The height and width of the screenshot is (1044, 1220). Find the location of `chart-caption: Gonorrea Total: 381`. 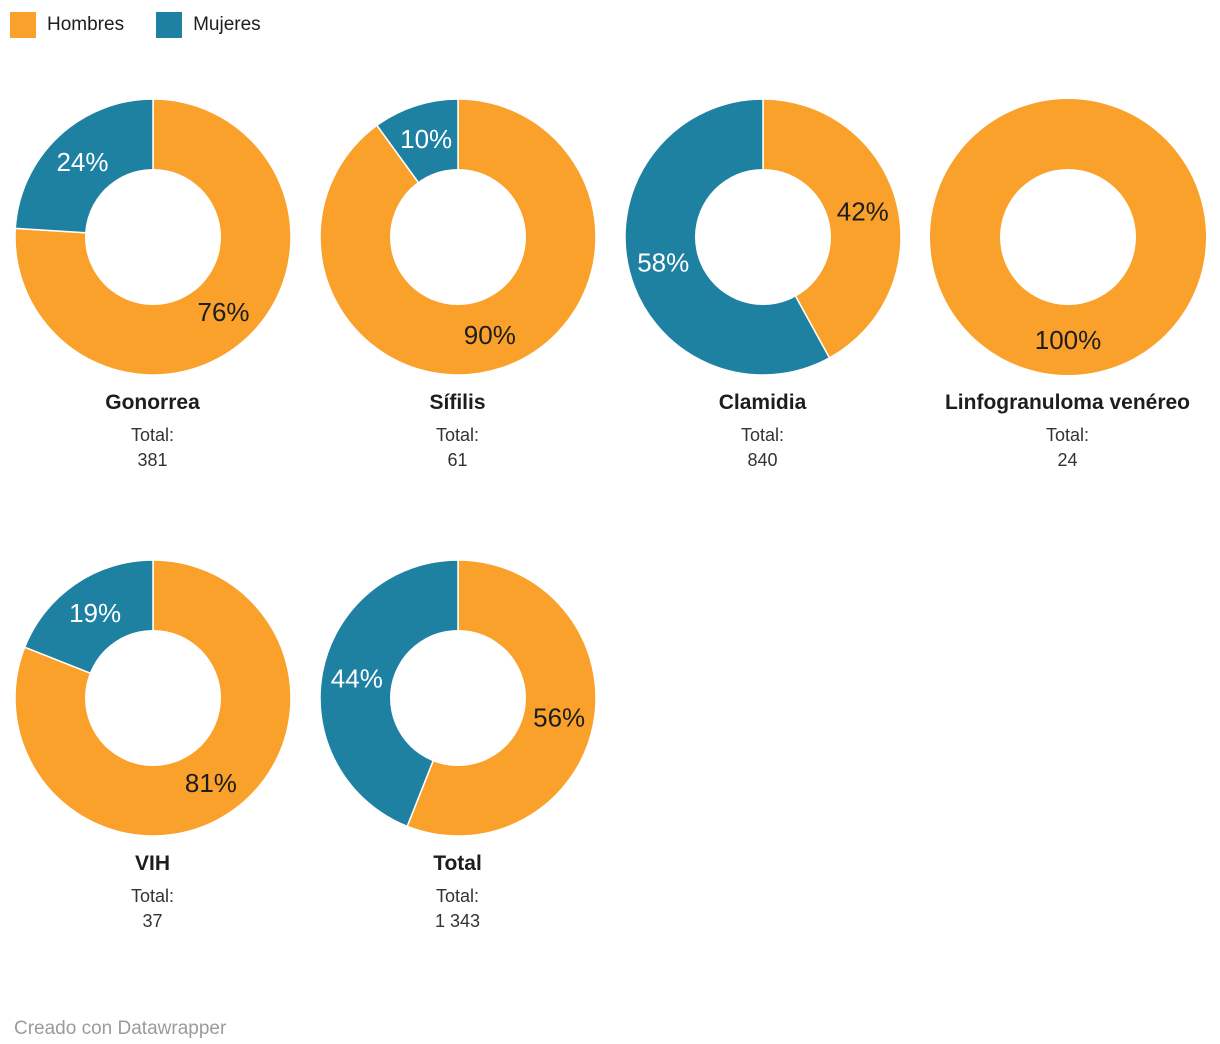

chart-caption: Gonorrea Total: 381 is located at coordinates (152, 431).